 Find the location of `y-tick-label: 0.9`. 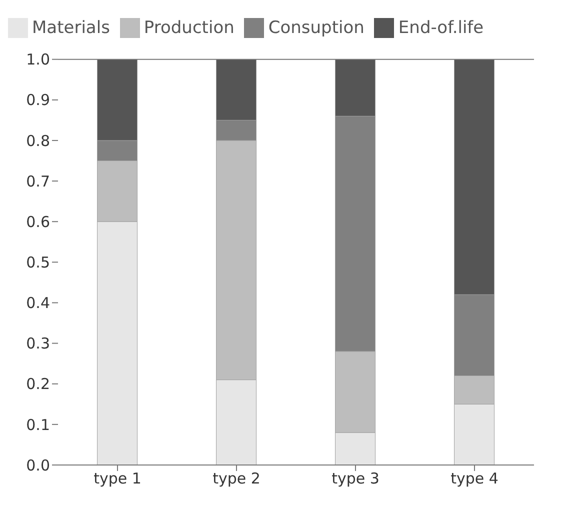

y-tick-label: 0.9 is located at coordinates (38, 100).